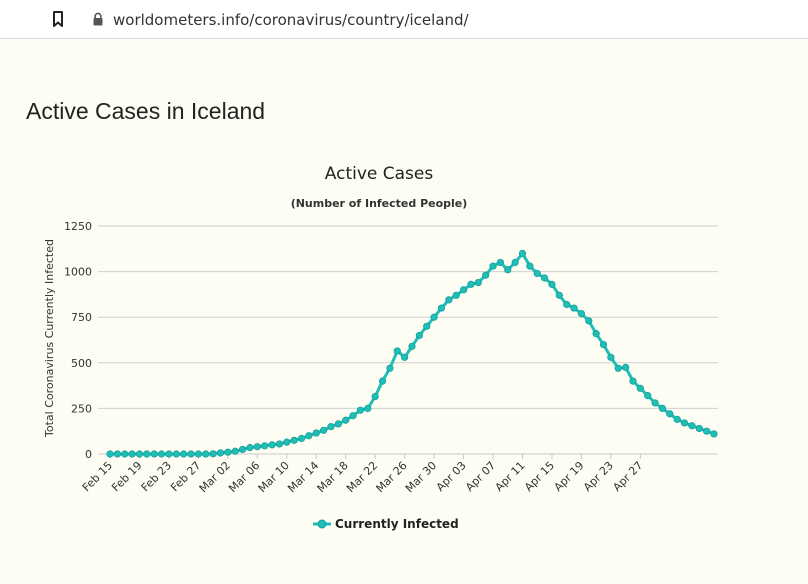  Describe the element at coordinates (81, 317) in the screenshot. I see `y-tick-label: 750` at that location.